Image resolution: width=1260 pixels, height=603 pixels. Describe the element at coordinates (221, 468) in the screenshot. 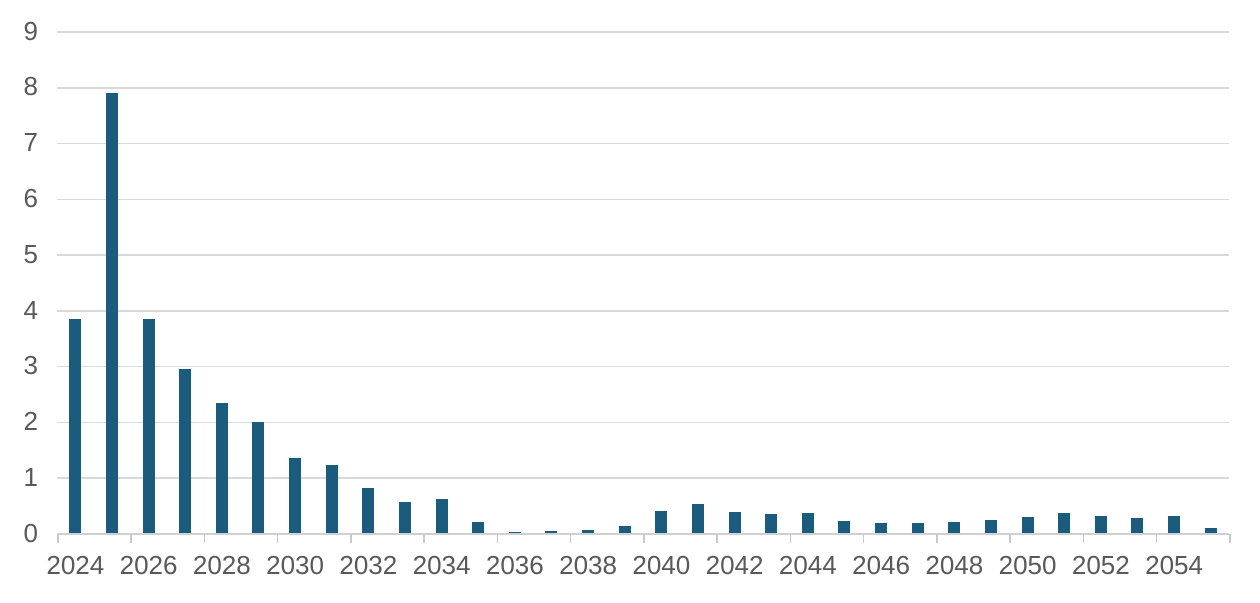

I see `bar-2028` at that location.